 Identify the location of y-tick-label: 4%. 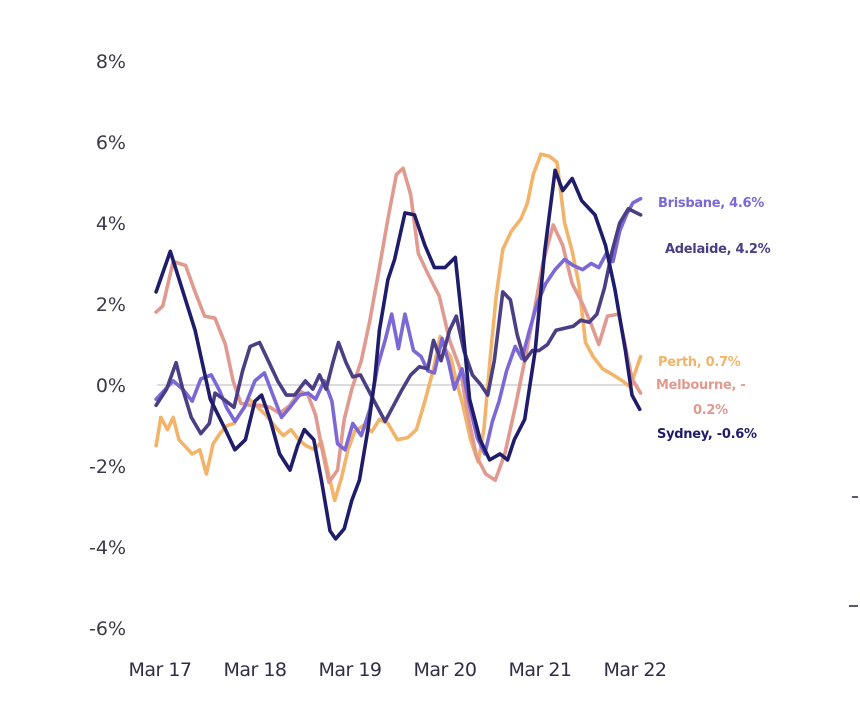
(111, 224).